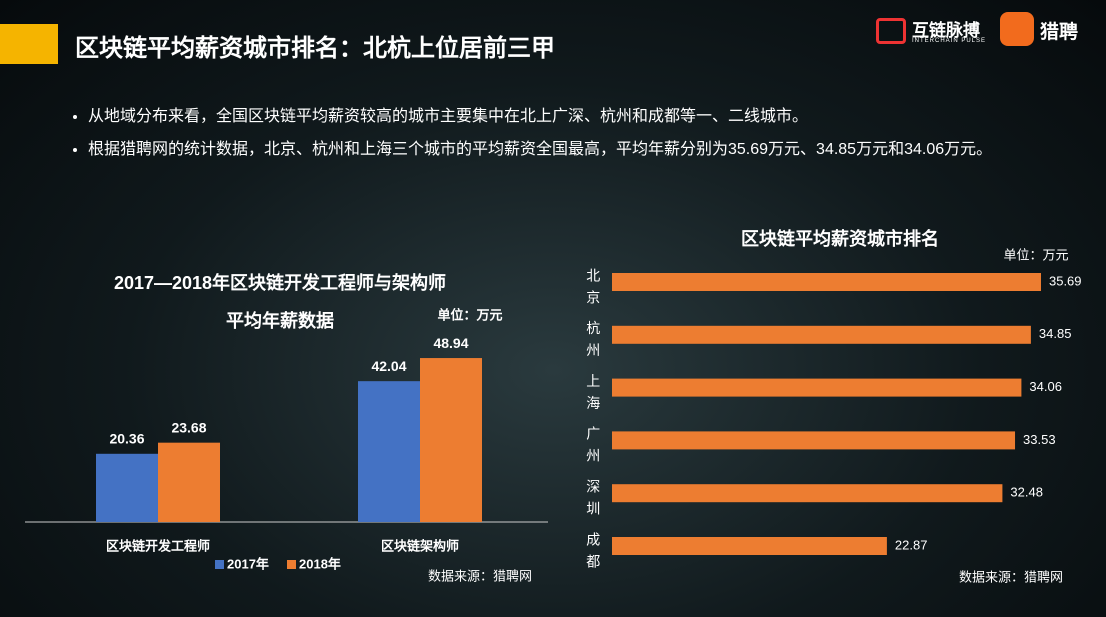 The image size is (1106, 617). Describe the element at coordinates (1059, 32) in the screenshot. I see `recruiter-name: 猎聘` at that location.